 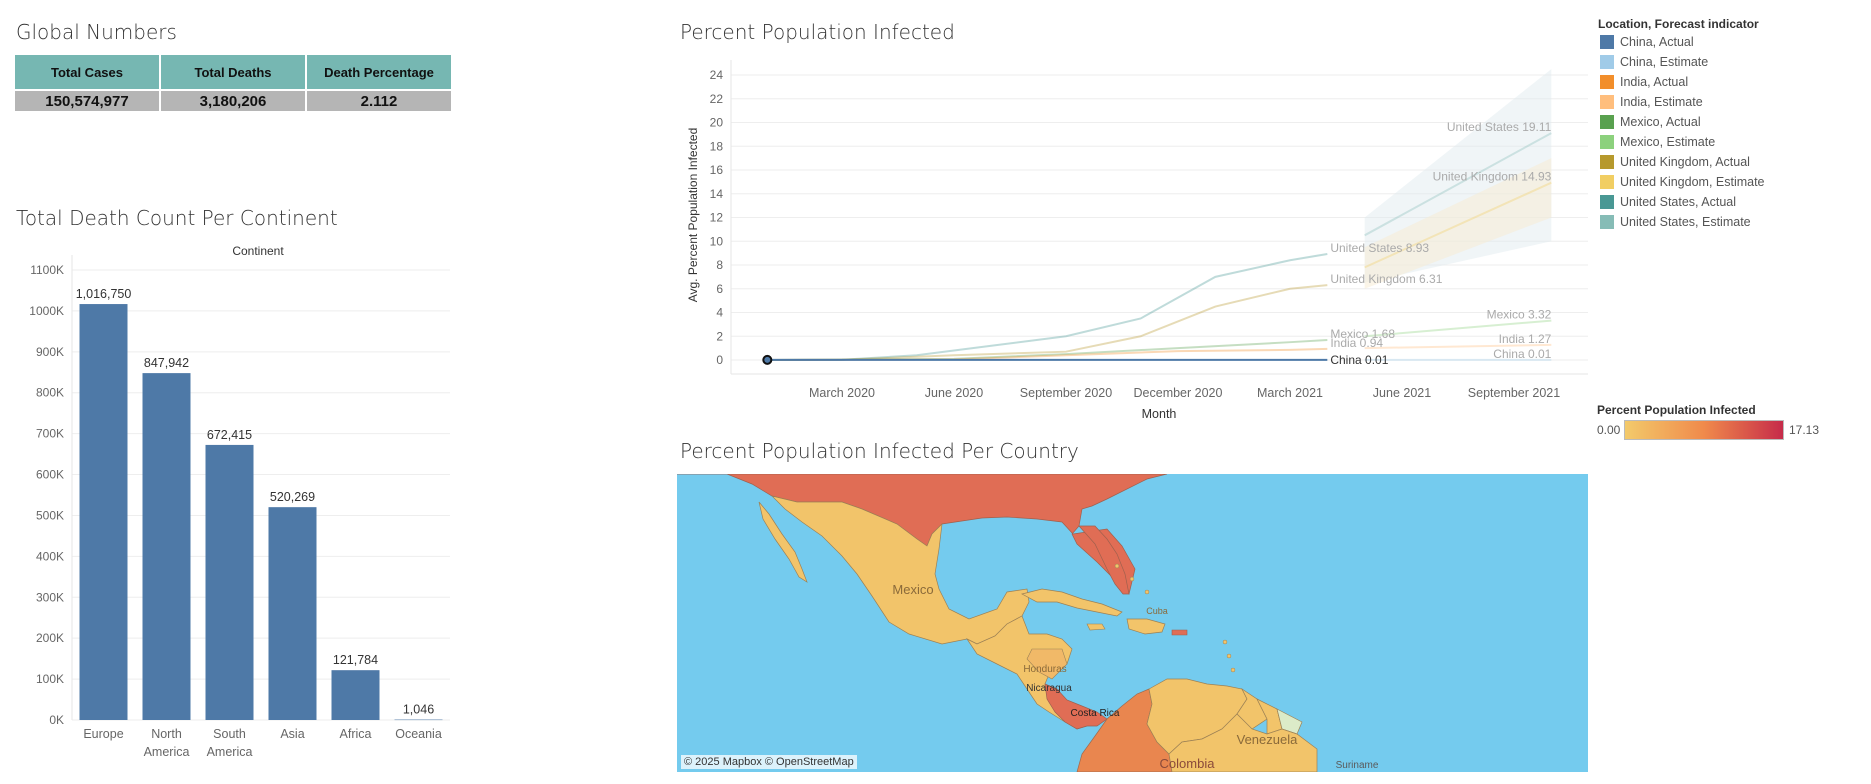 What do you see at coordinates (1514, 393) in the screenshot?
I see `line-x-tick-label: September 2021` at bounding box center [1514, 393].